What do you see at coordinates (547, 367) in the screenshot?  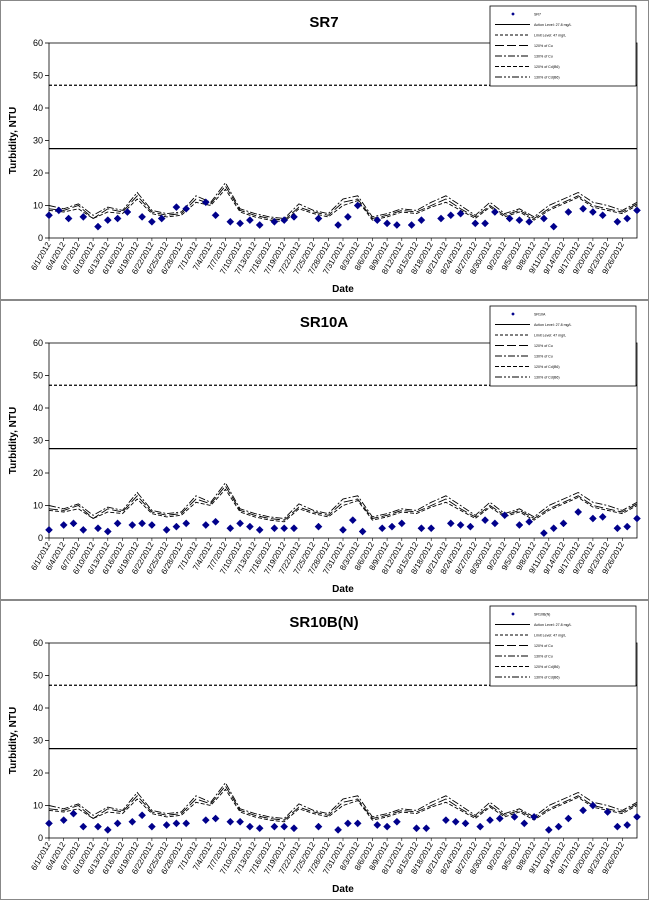 I see `legend-entry: 120% of Cd(B6)` at bounding box center [547, 367].